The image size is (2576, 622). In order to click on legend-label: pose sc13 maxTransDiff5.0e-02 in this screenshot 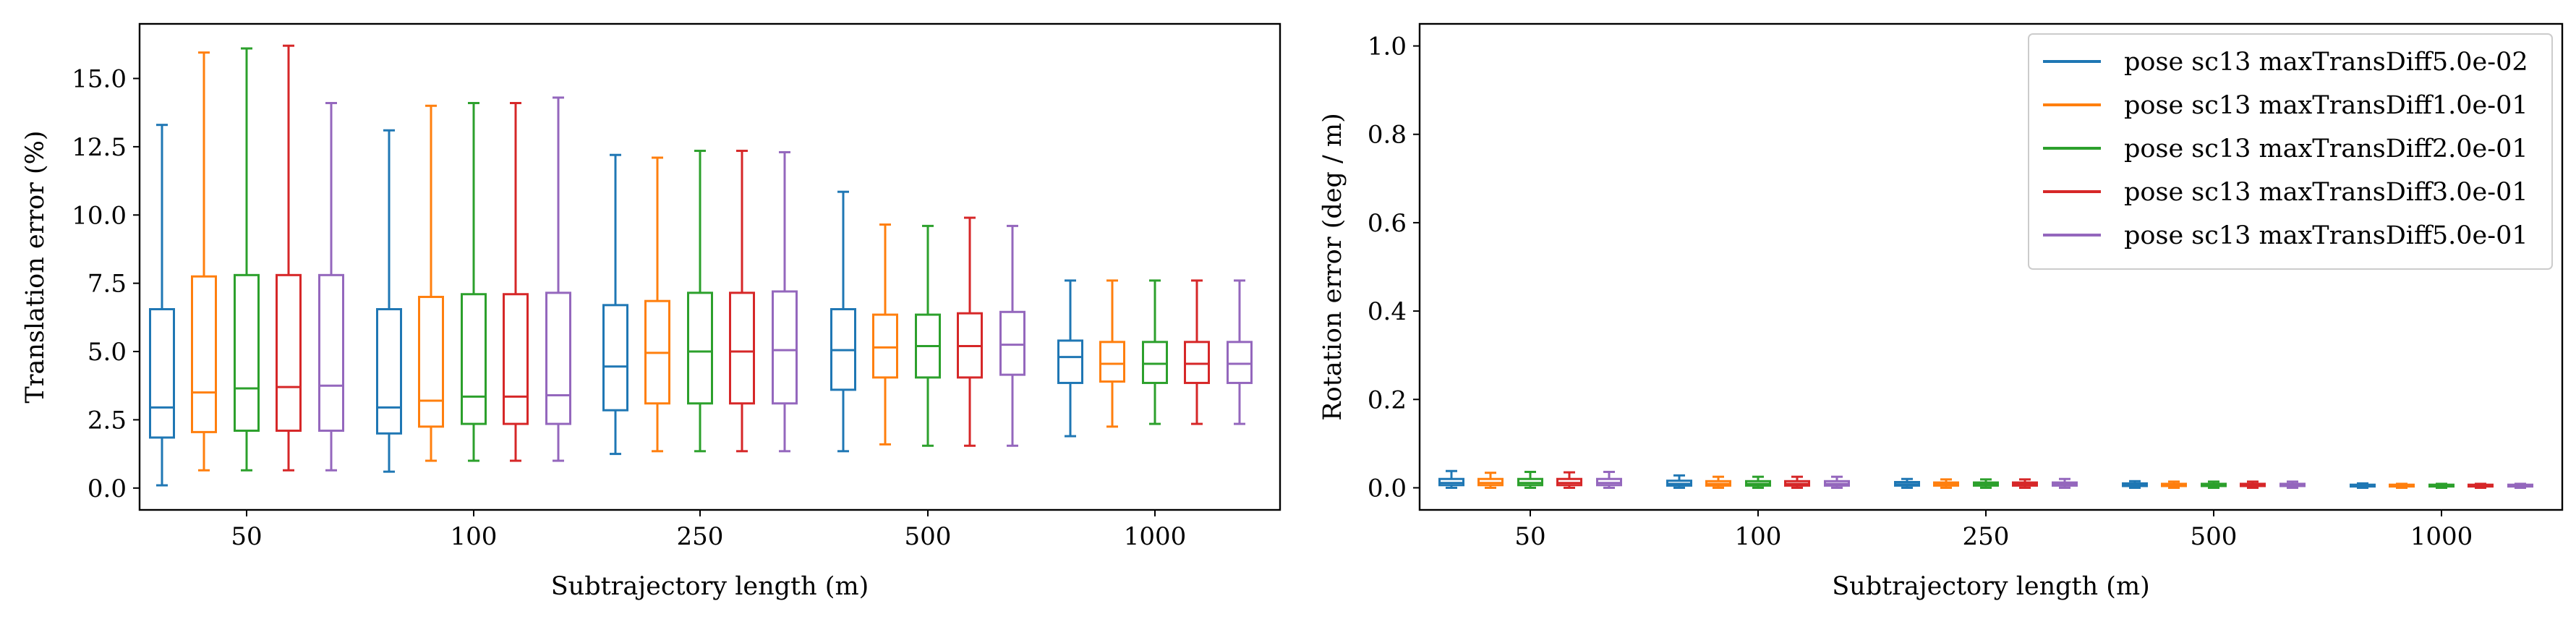, I will do `click(2326, 62)`.